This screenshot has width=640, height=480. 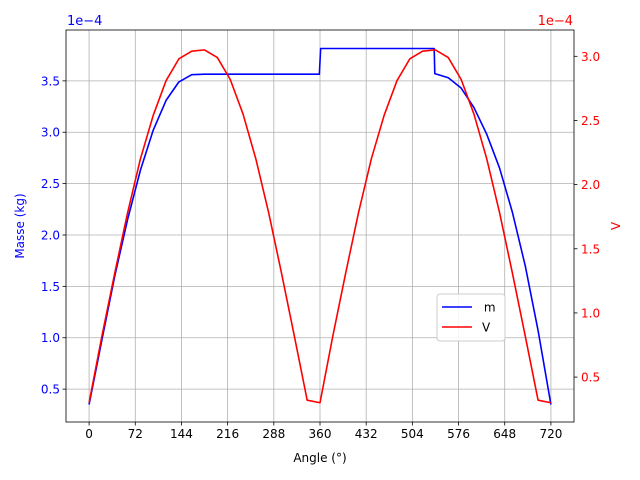 I want to click on x-tick-label: 72, so click(x=135, y=434).